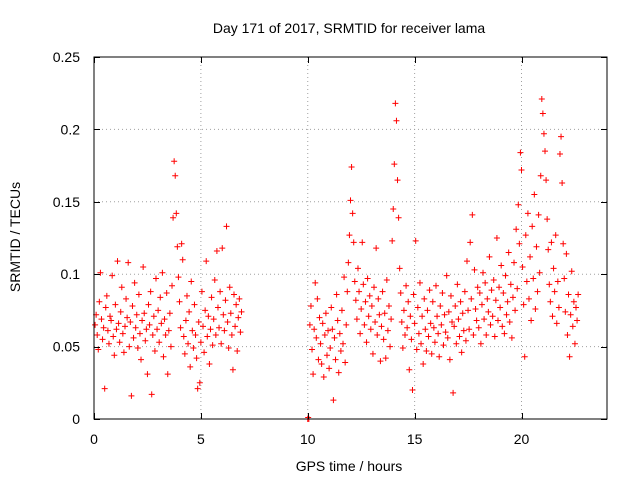 The image size is (640, 480). Describe the element at coordinates (76, 419) in the screenshot. I see `y-tick-label: 0` at that location.